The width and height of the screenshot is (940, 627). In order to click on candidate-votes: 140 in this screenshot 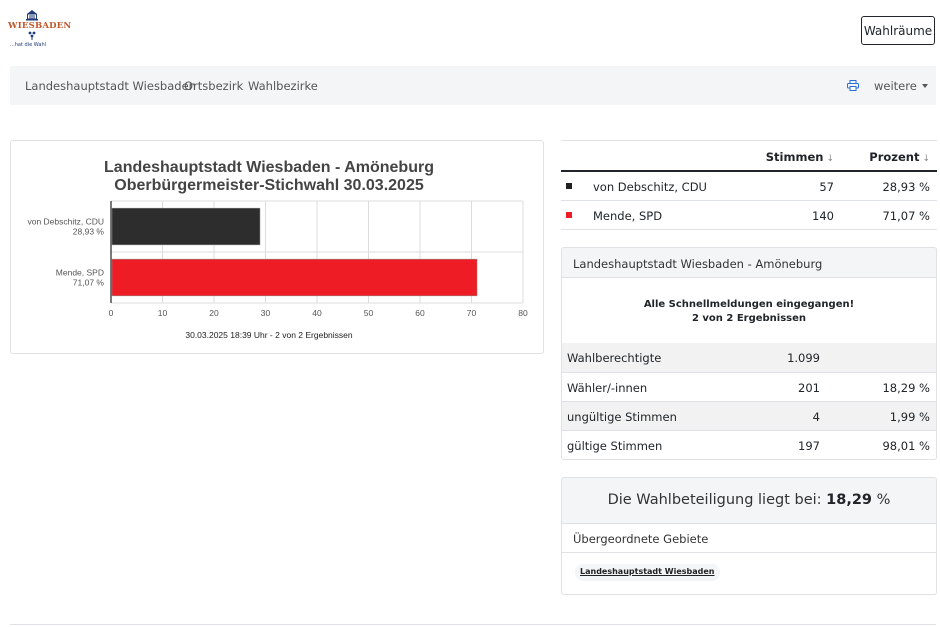, I will do `click(823, 216)`.